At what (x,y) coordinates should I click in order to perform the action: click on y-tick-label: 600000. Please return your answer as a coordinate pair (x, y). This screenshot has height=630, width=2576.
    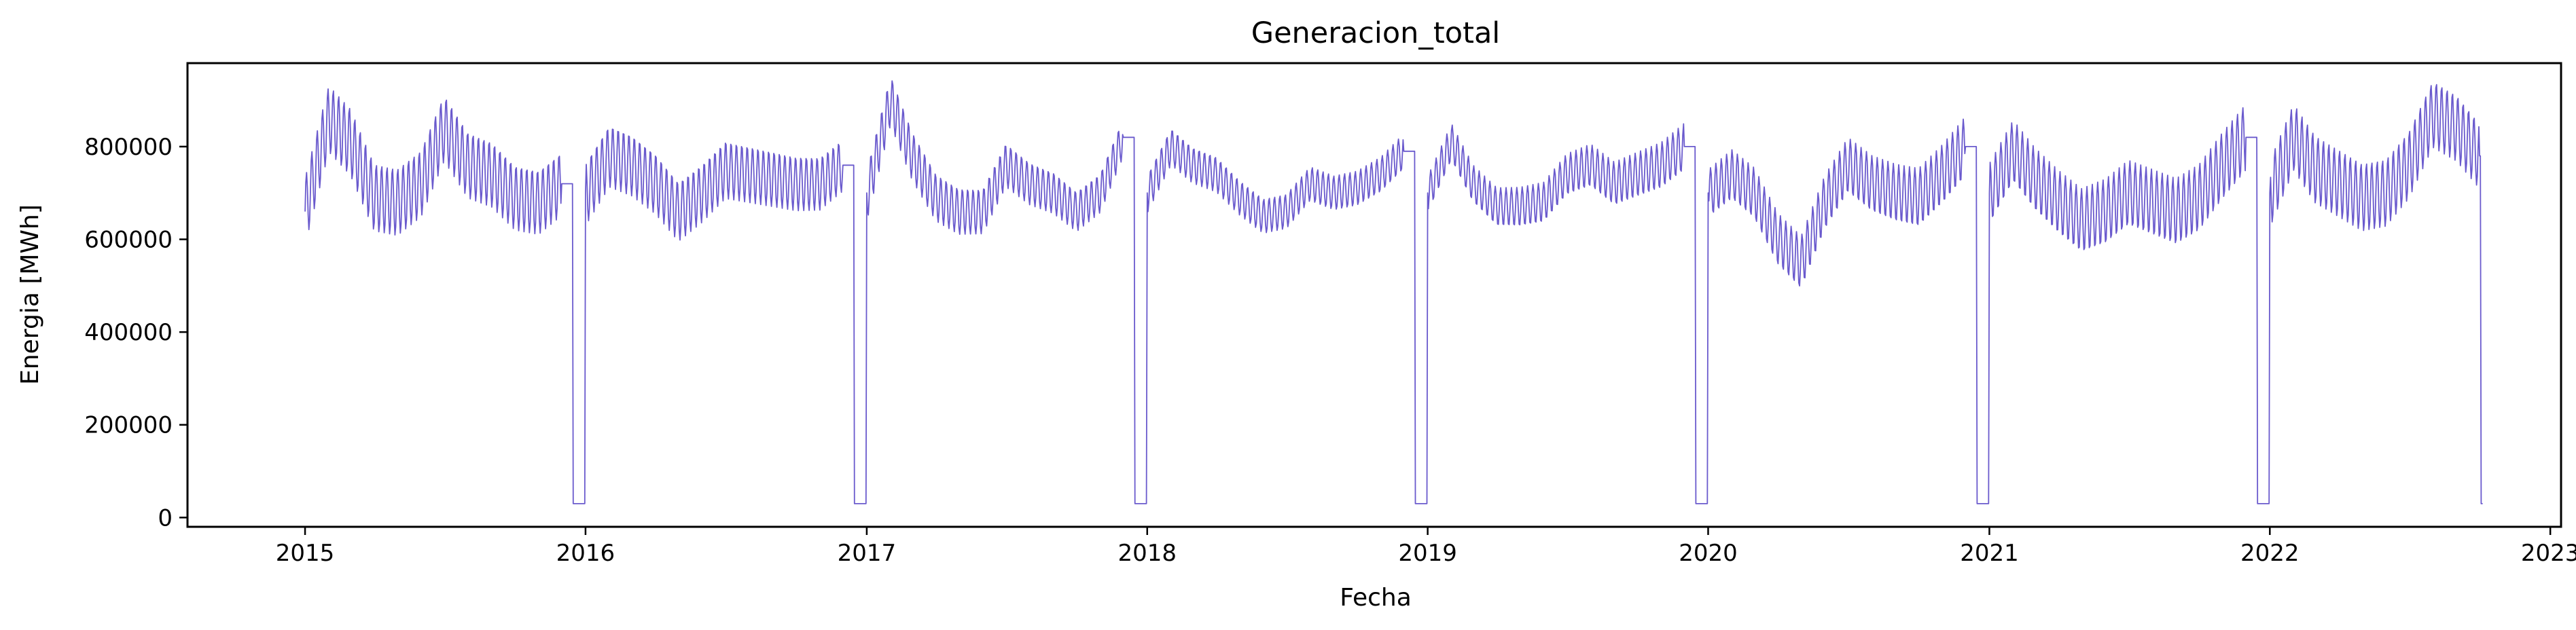
    Looking at the image, I should click on (128, 241).